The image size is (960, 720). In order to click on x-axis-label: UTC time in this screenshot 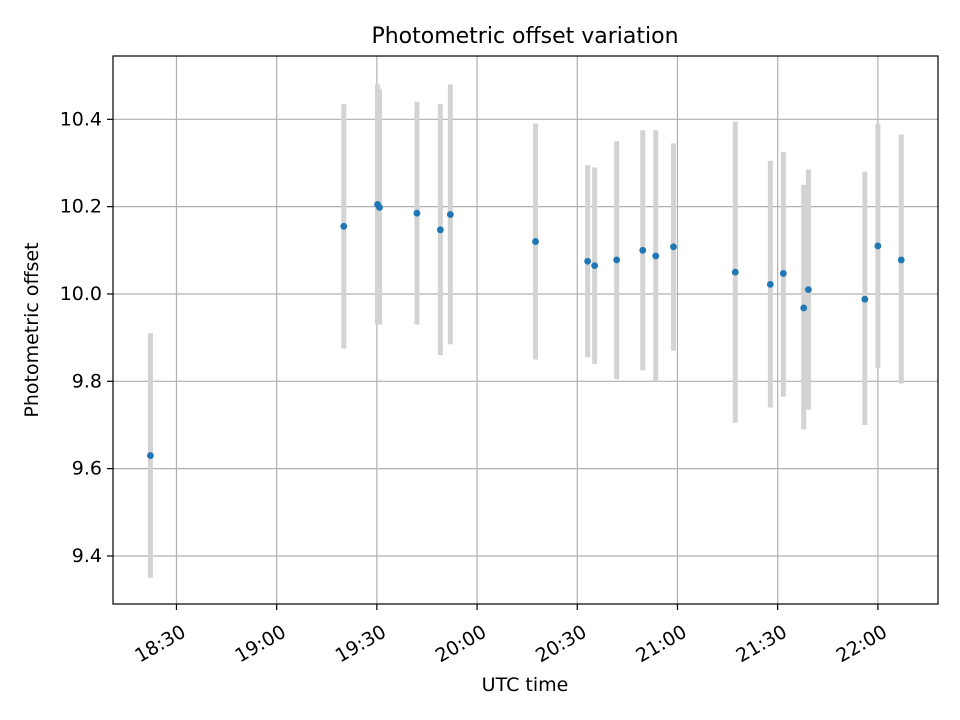, I will do `click(525, 685)`.